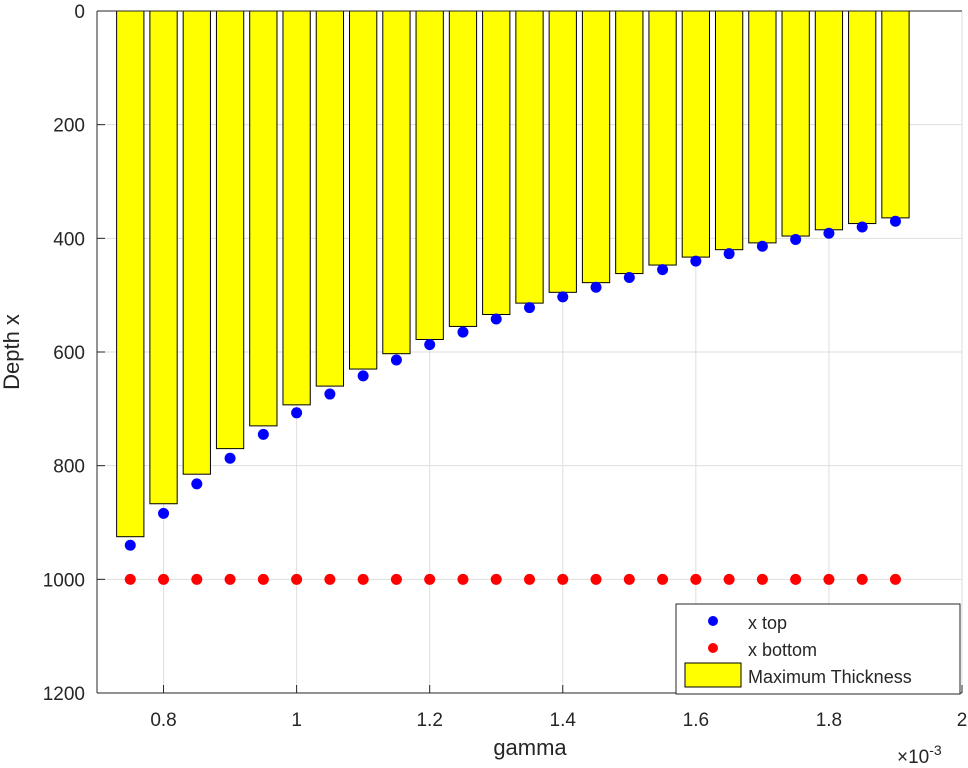 The image size is (968, 768). Describe the element at coordinates (69, 126) in the screenshot. I see `y-tick-label: 200` at that location.